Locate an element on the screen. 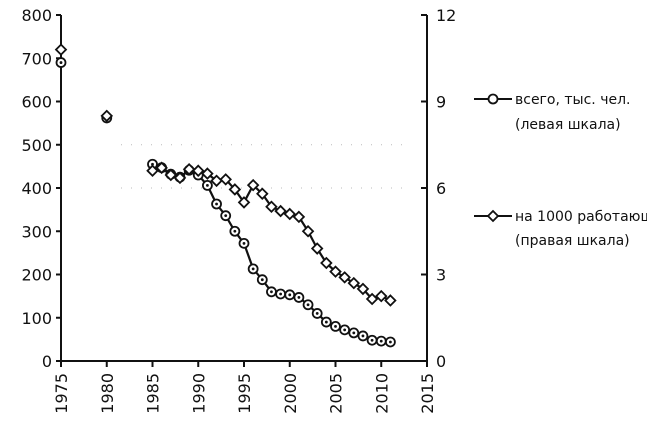 This screenshot has height=430, width=647. right-tick-label: 3 is located at coordinates (441, 275).